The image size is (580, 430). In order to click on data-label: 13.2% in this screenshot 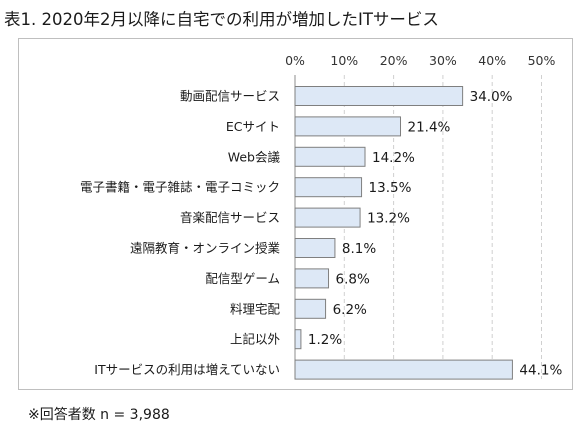, I will do `click(388, 219)`.